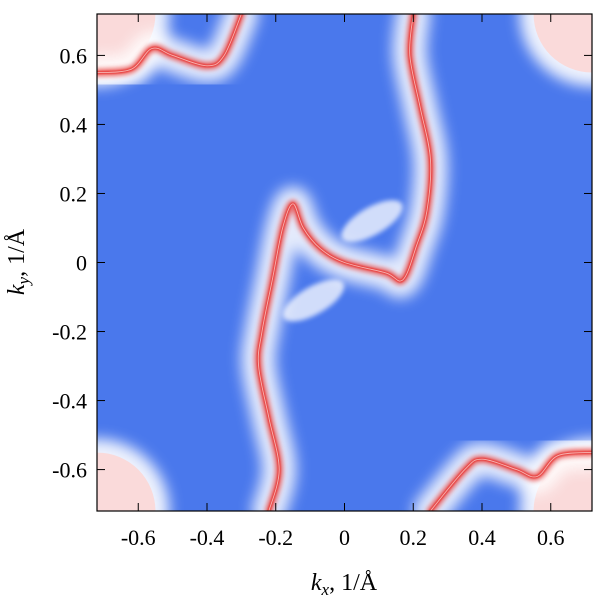  I want to click on y-tick-label: 0.2, so click(74, 193).